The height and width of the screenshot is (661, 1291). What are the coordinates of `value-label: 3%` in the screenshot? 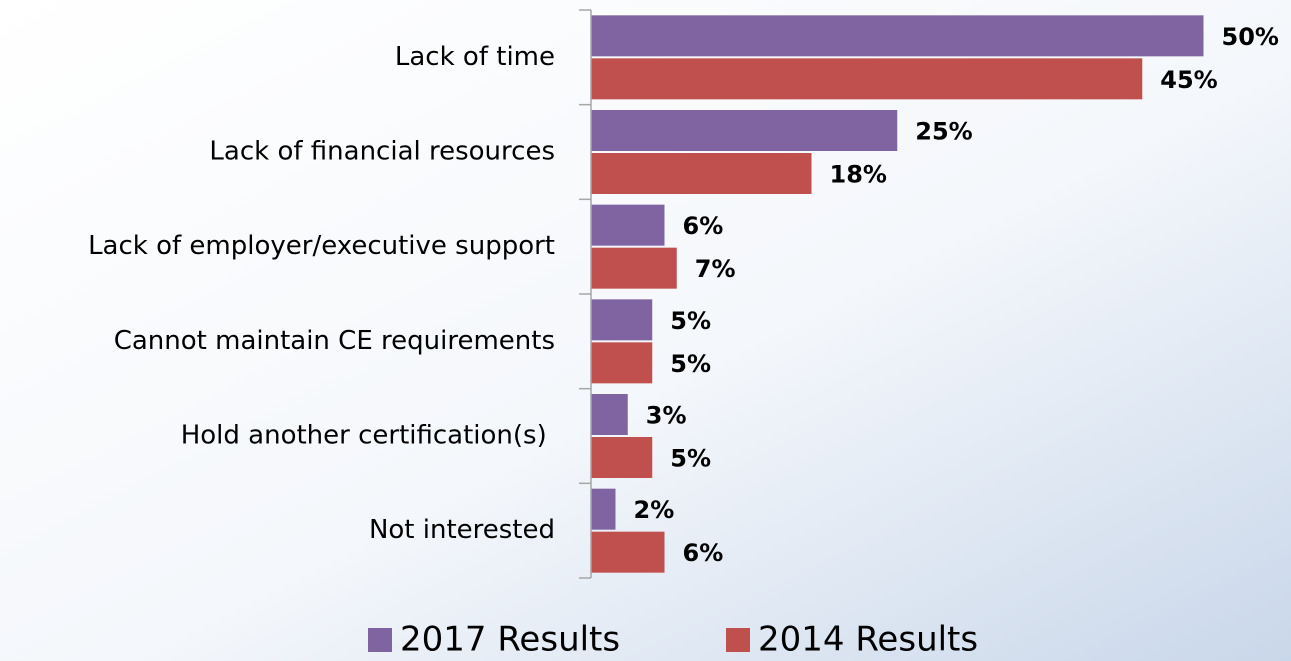 It's located at (666, 416).